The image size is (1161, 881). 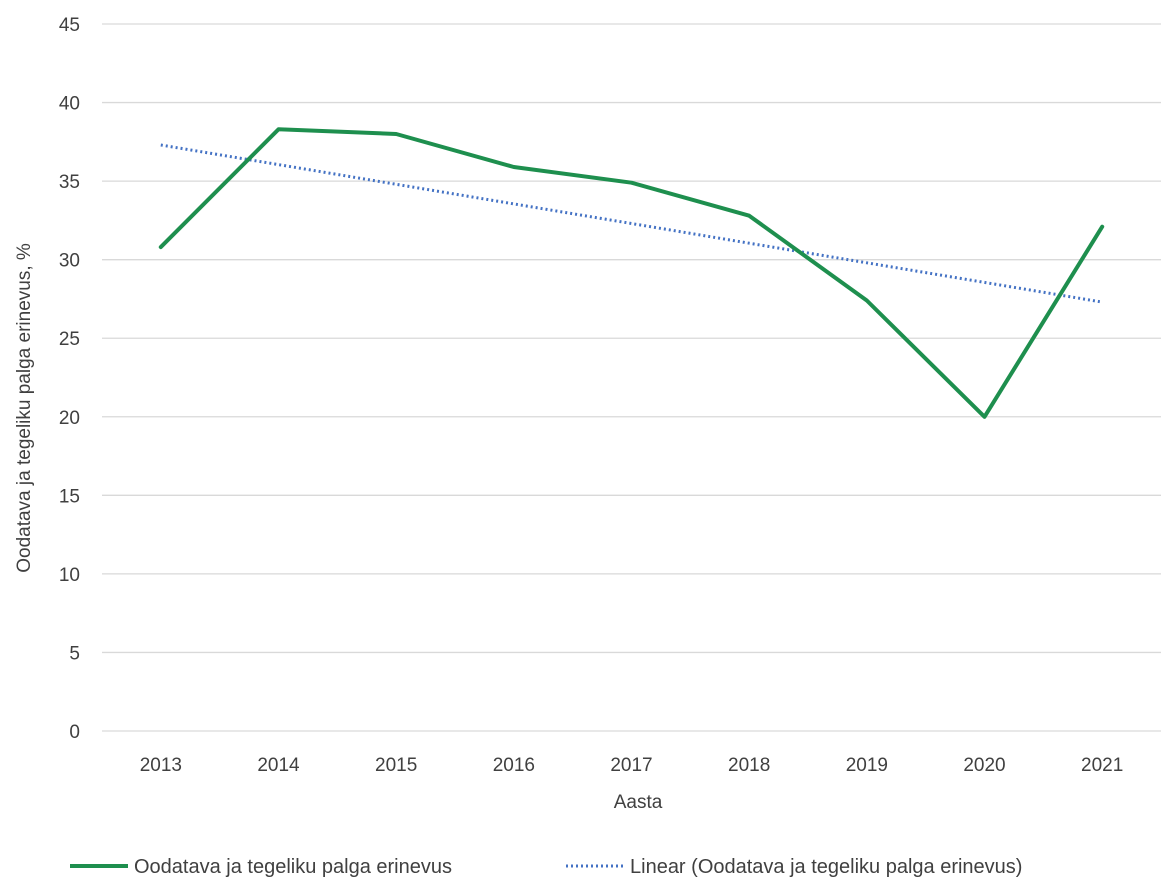 What do you see at coordinates (74, 653) in the screenshot?
I see `y-tick-label: 5` at bounding box center [74, 653].